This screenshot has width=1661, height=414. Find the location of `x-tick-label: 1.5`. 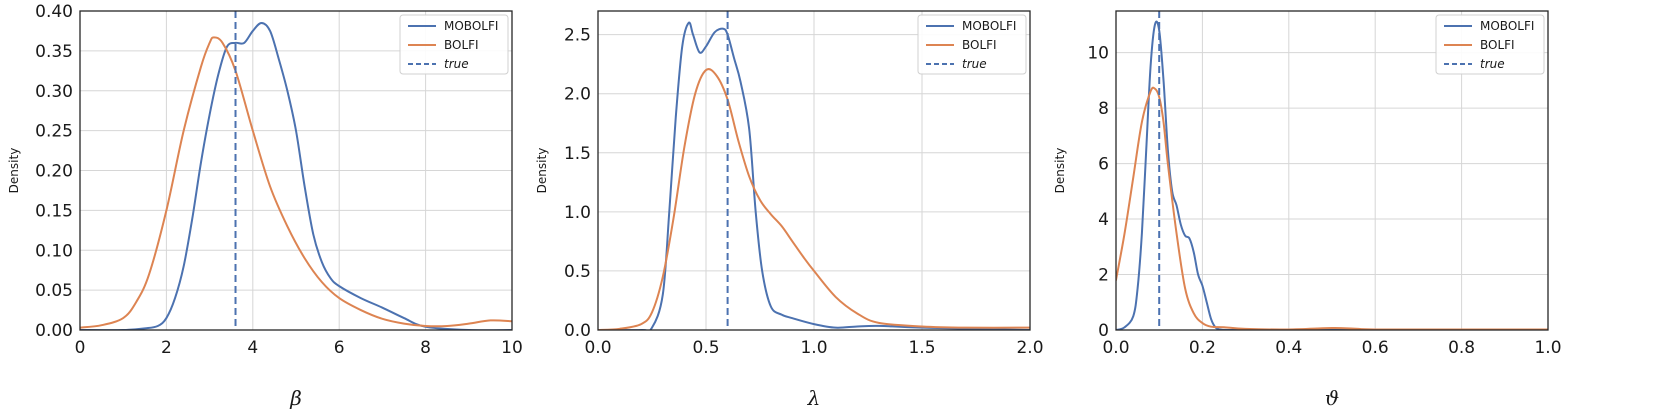

x-tick-label: 1.5 is located at coordinates (921, 348).